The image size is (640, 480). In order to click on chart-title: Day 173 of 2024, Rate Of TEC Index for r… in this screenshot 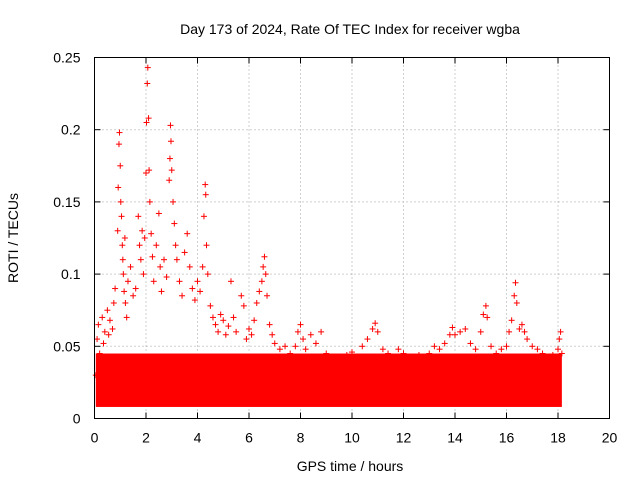, I will do `click(350, 29)`.